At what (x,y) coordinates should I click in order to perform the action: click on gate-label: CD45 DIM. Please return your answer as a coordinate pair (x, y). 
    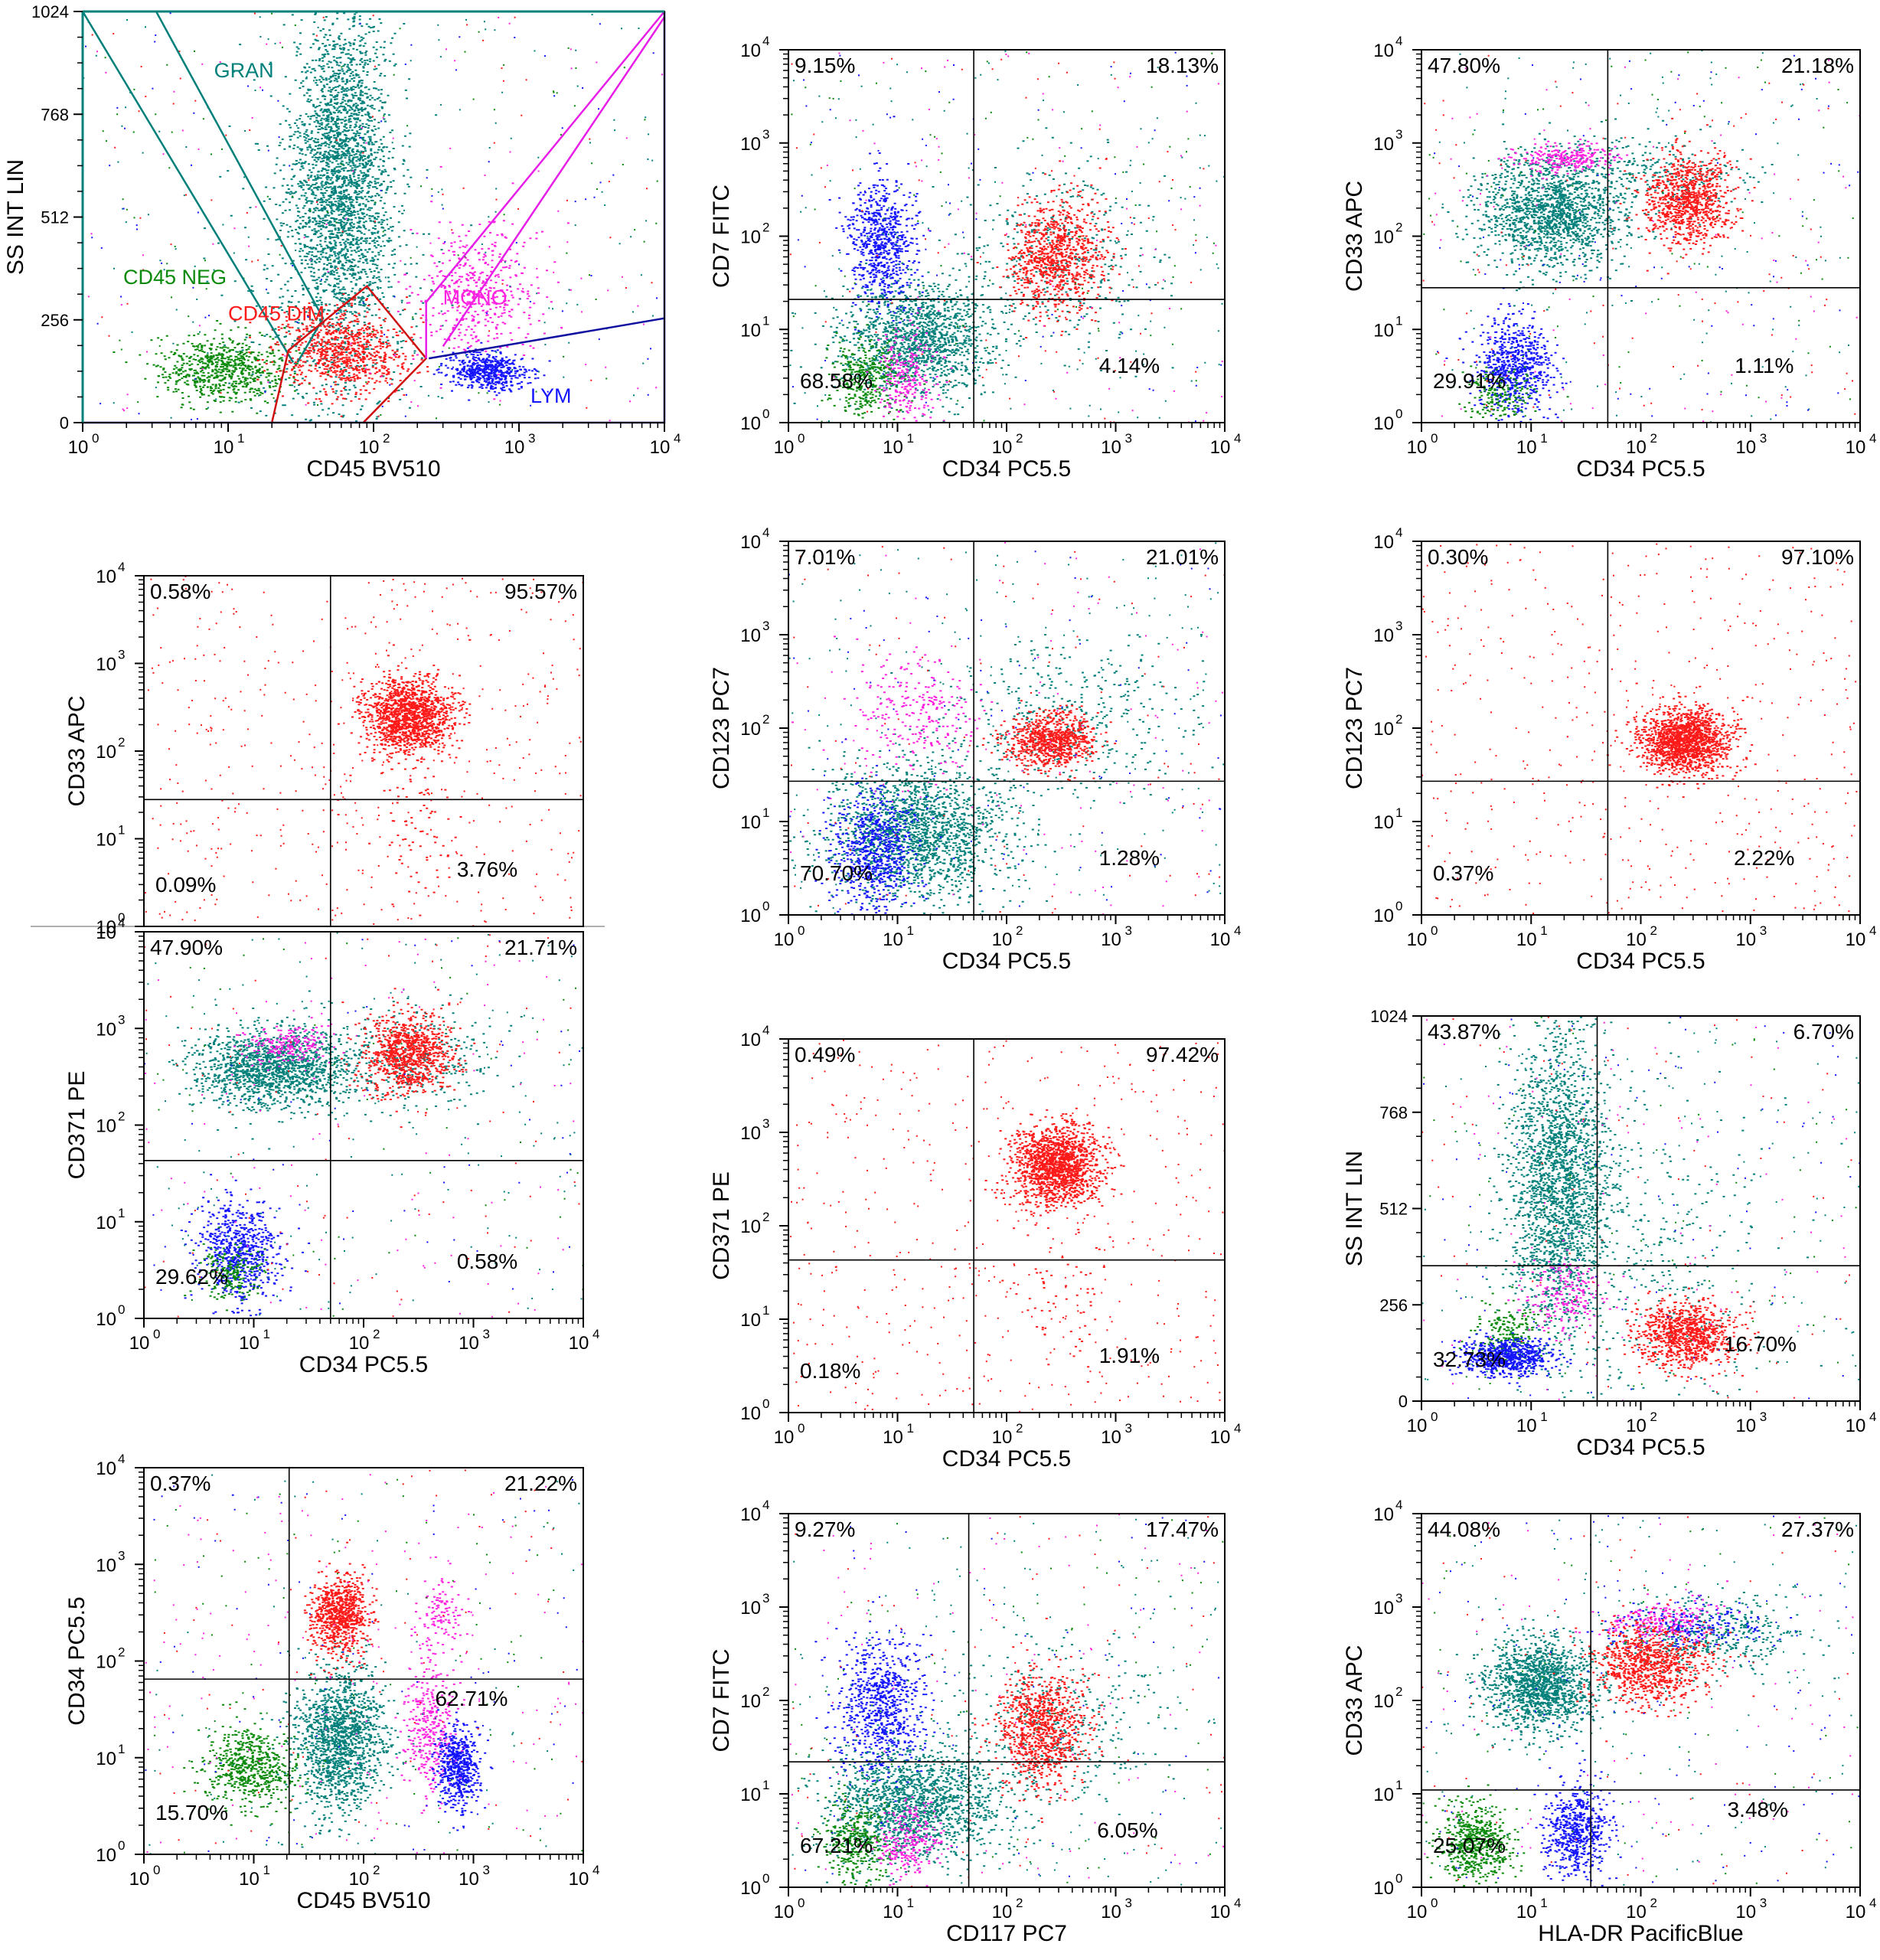
    Looking at the image, I should click on (276, 313).